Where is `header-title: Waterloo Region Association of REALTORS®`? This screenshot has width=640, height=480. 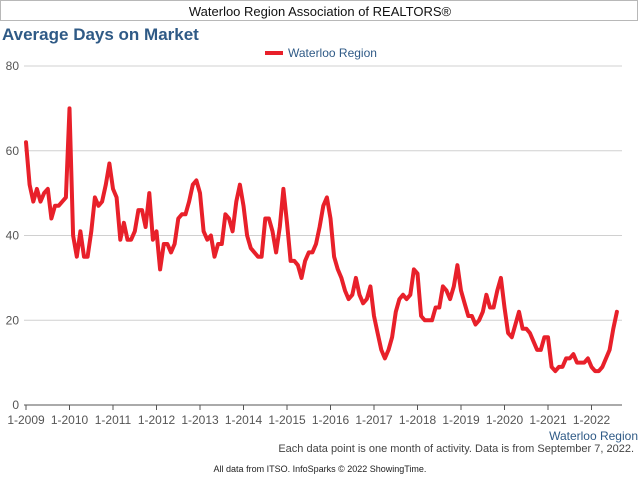 header-title: Waterloo Region Association of REALTORS® is located at coordinates (320, 11).